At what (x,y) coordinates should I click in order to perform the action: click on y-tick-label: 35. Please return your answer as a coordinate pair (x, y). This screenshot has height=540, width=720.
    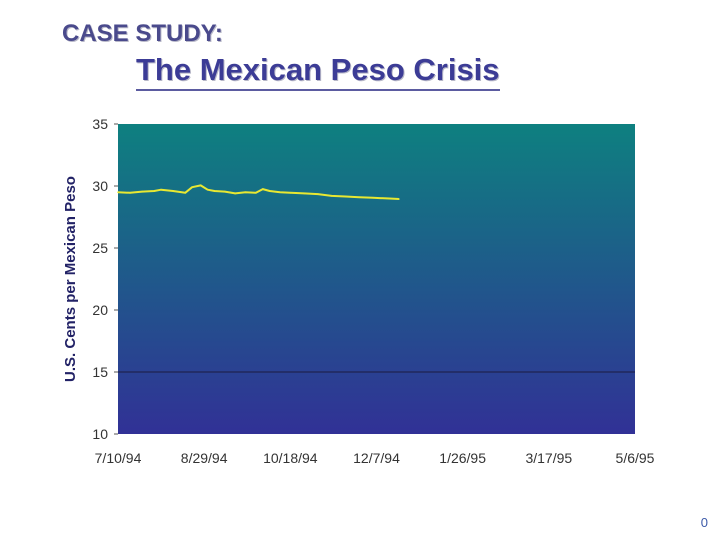
    Looking at the image, I should click on (100, 124).